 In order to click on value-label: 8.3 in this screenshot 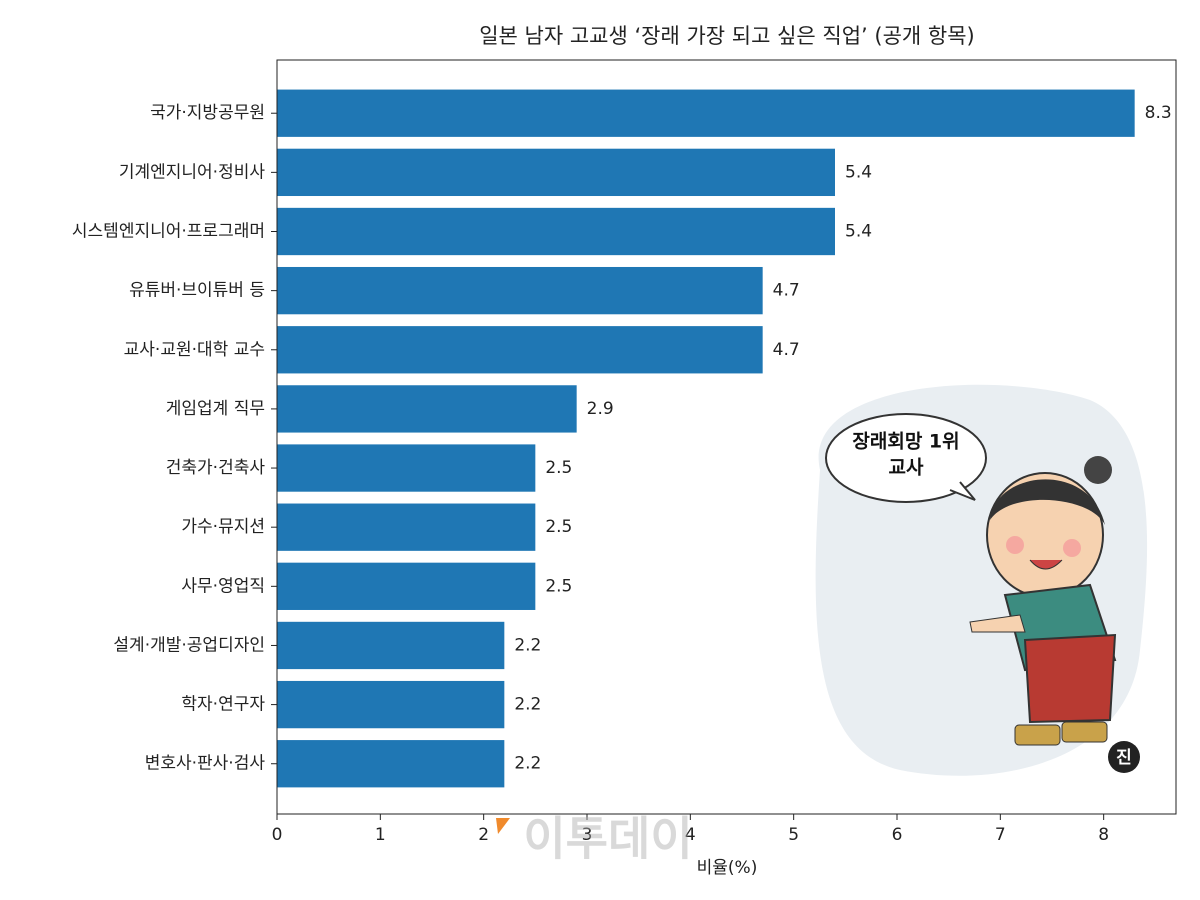, I will do `click(1158, 113)`.